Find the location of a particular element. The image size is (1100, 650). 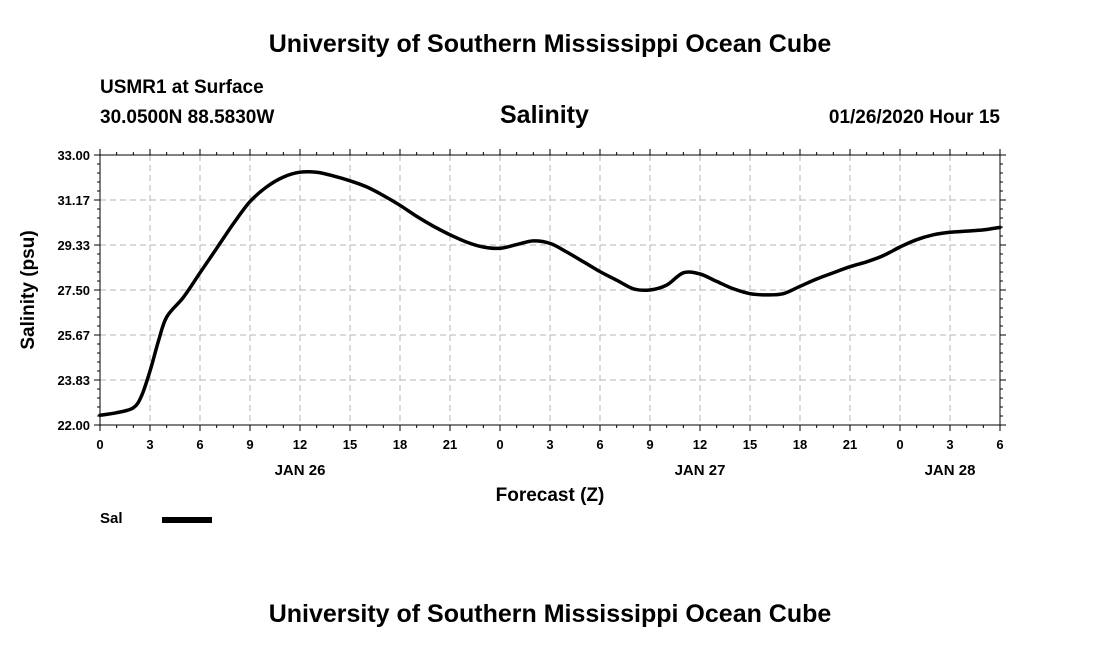

coordinates-label: 30.0500N 88.5830W is located at coordinates (187, 117).